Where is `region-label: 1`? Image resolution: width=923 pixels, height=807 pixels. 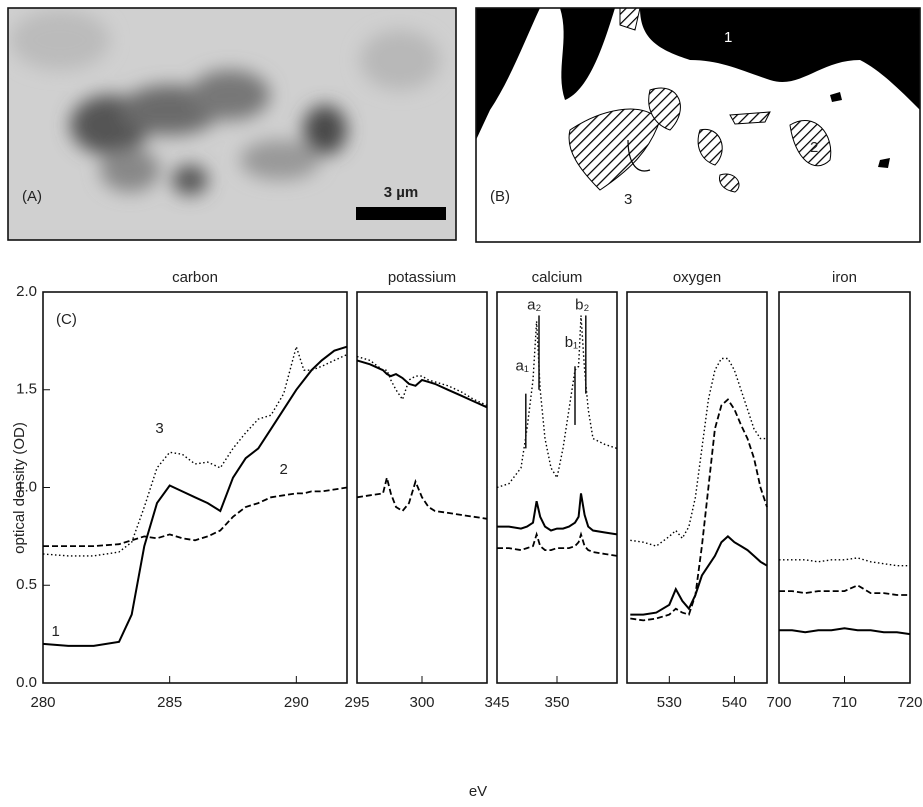 region-label: 1 is located at coordinates (728, 37).